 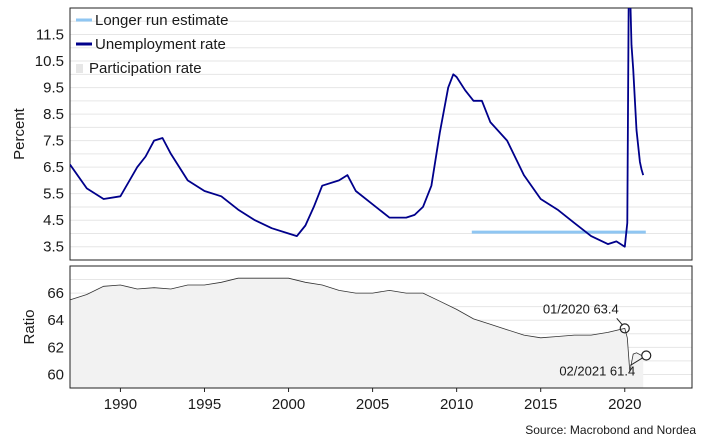 What do you see at coordinates (53, 114) in the screenshot?
I see `top-y-tick-label: 8.5` at bounding box center [53, 114].